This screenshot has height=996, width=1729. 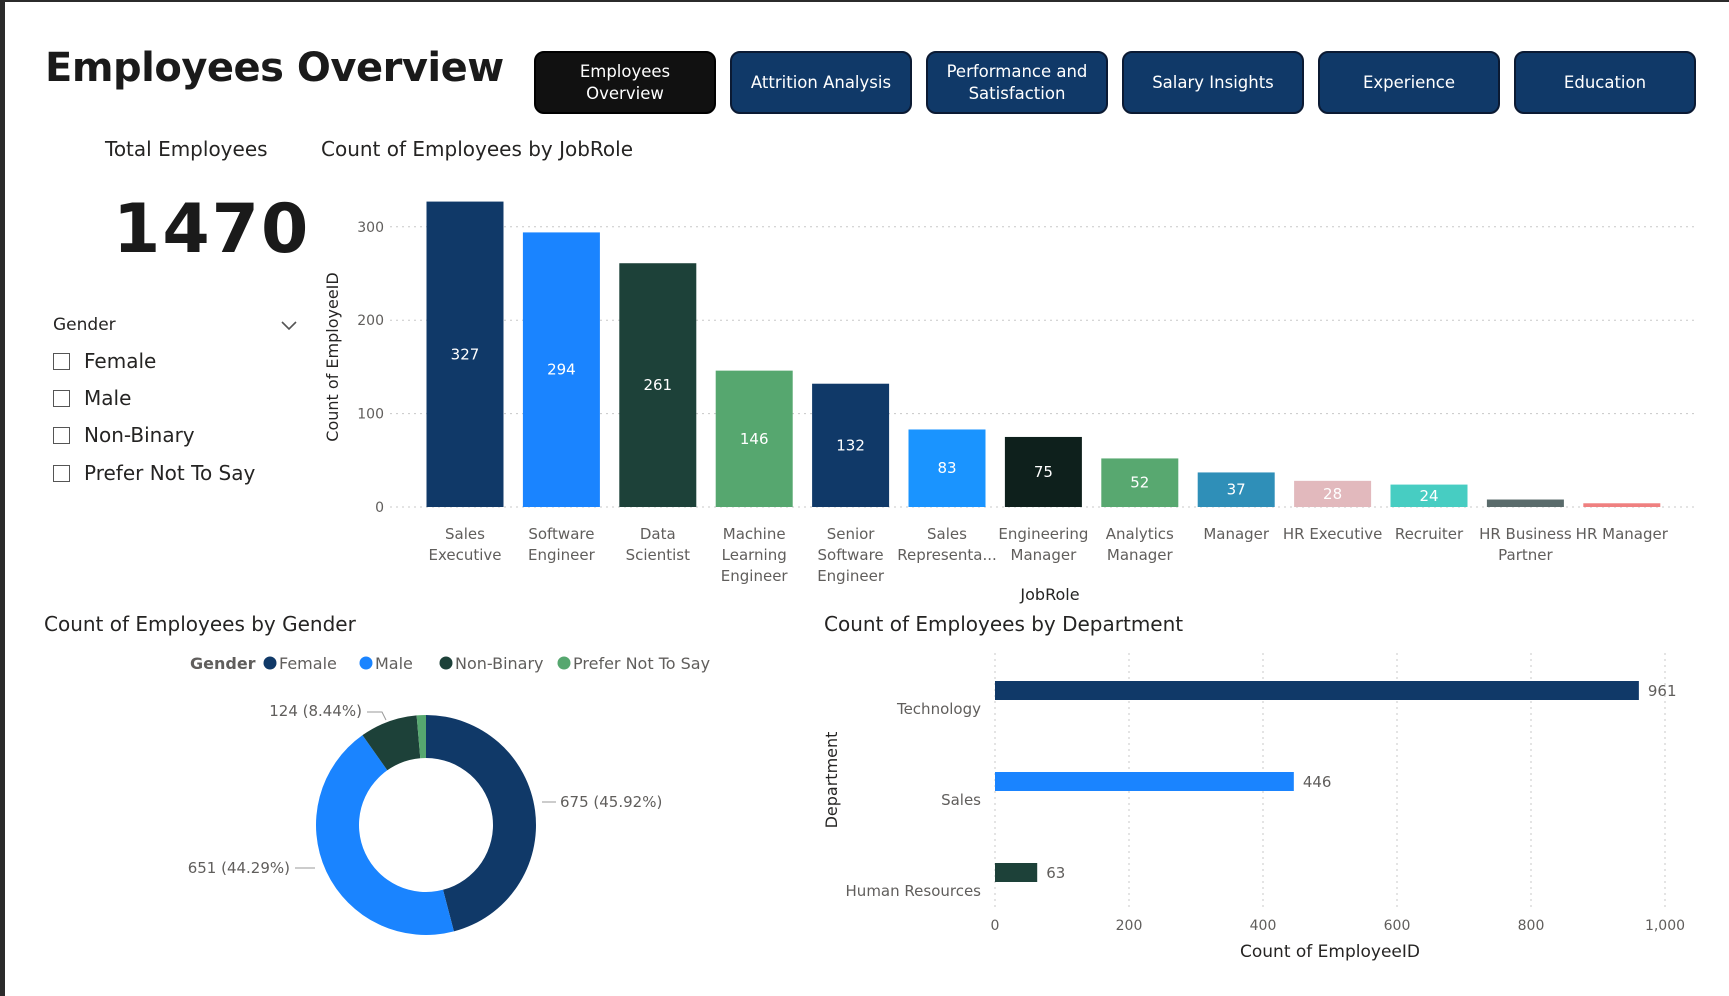 I want to click on nav-button-label: Attrition Analysis, so click(x=821, y=82).